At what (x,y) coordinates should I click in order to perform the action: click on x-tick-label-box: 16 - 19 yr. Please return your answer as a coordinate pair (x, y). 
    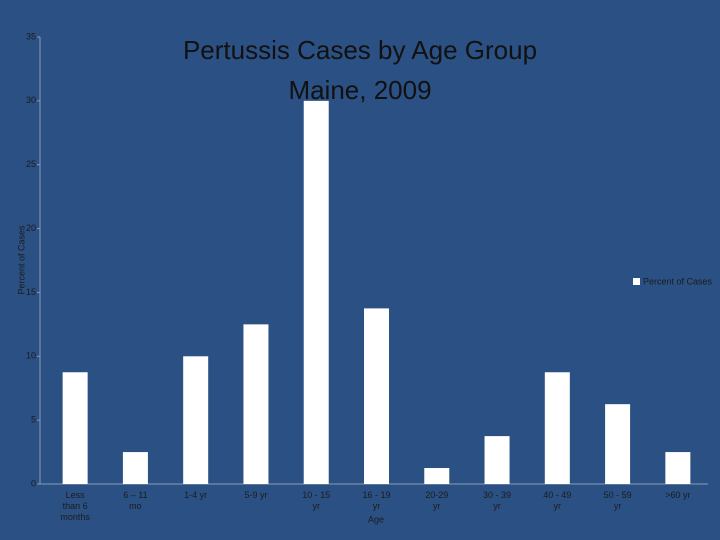
    Looking at the image, I should click on (376, 500).